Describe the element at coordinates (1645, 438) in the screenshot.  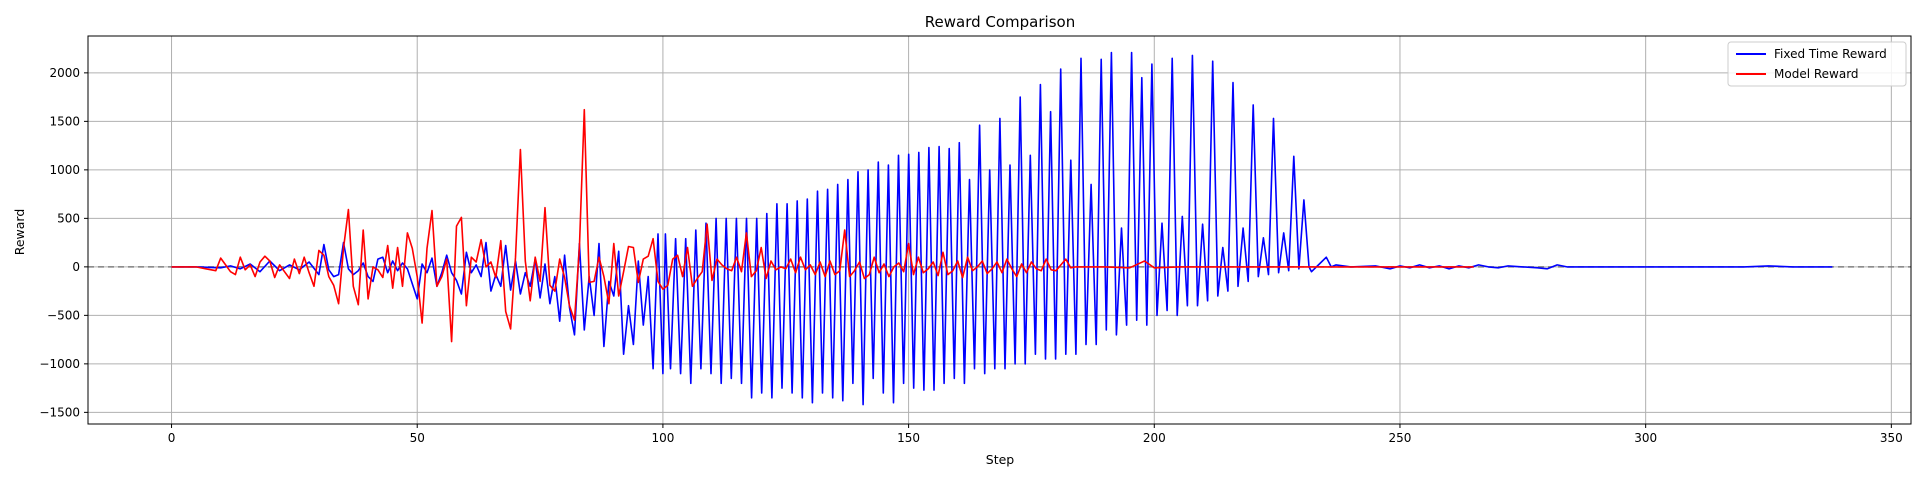
I see `x-tick-label: 300` at that location.